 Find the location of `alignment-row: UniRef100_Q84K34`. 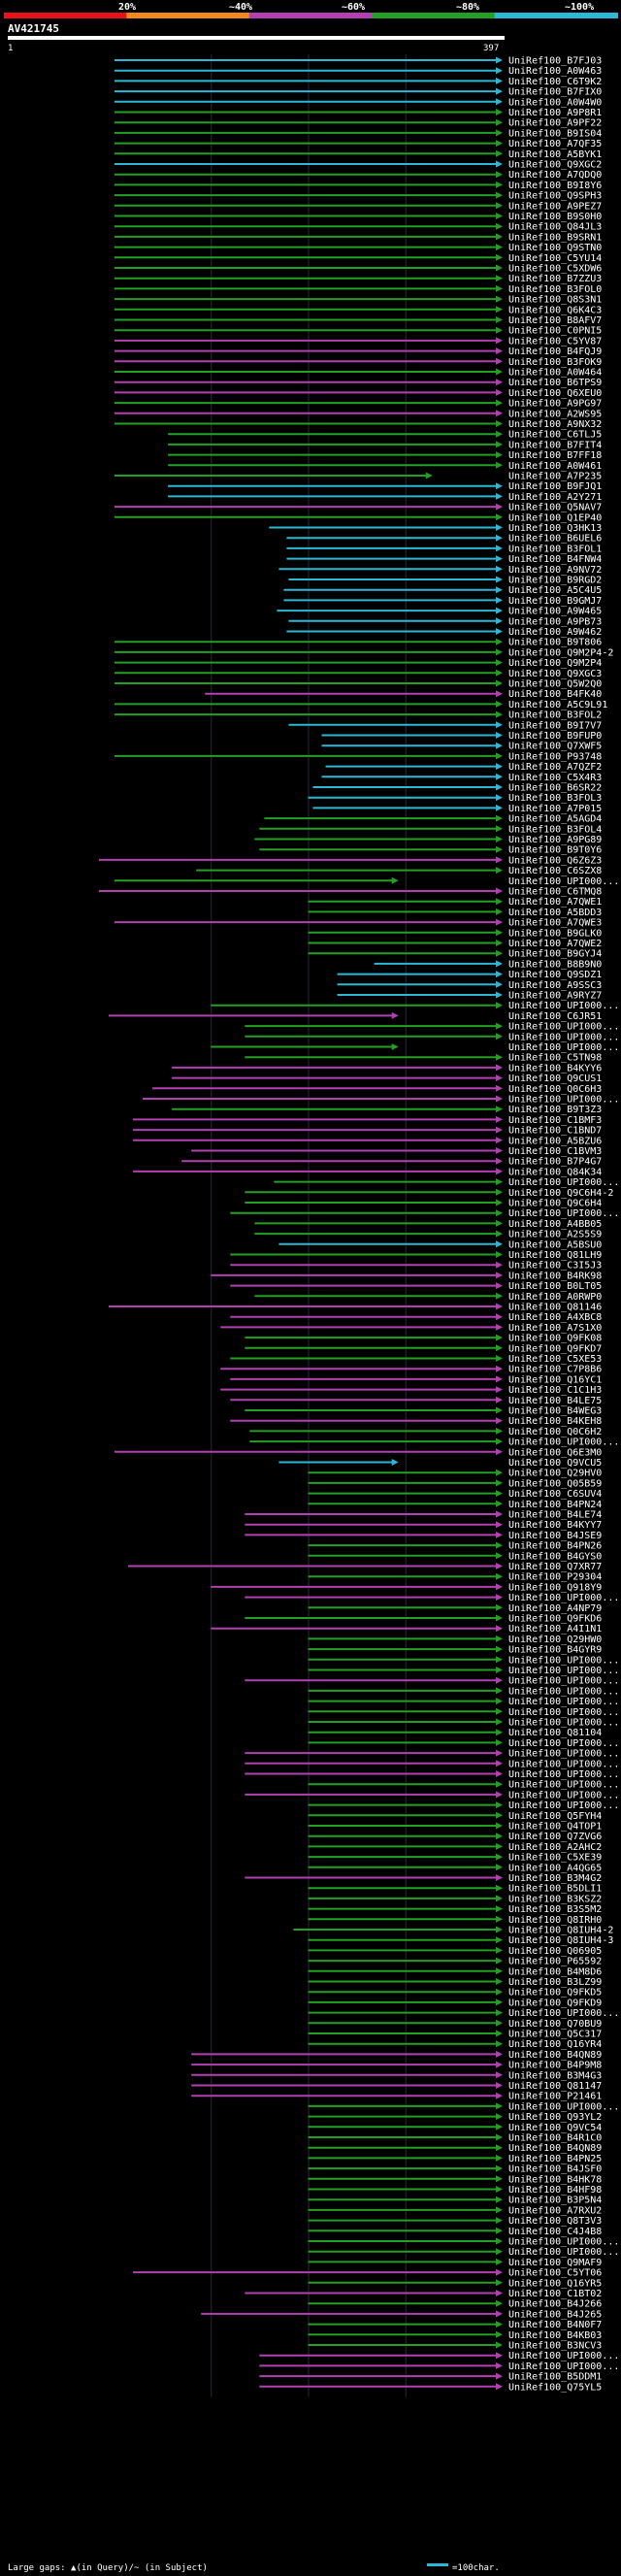

alignment-row: UniRef100_Q84K34 is located at coordinates (367, 1172).